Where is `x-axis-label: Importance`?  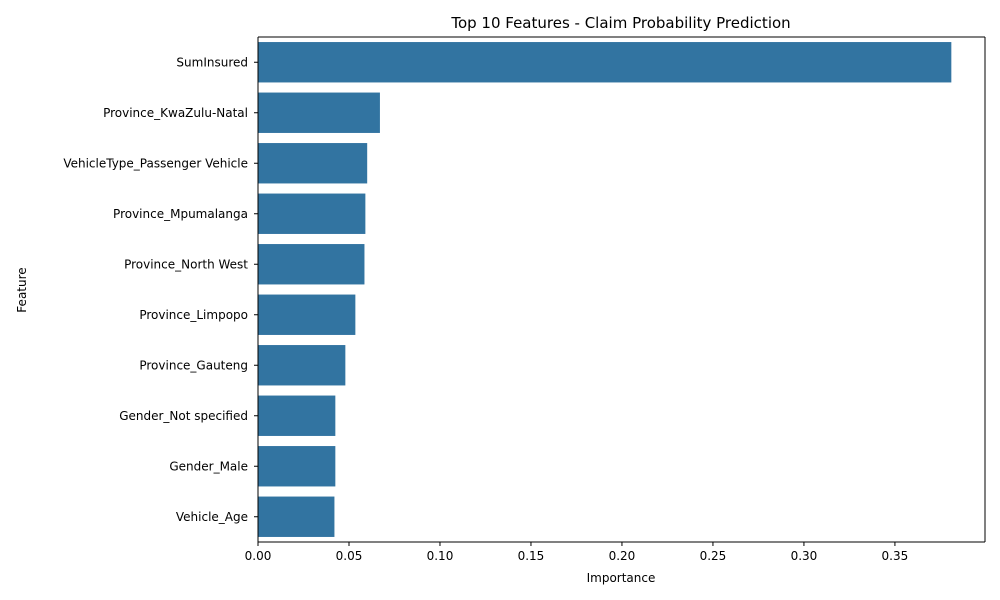
x-axis-label: Importance is located at coordinates (621, 578).